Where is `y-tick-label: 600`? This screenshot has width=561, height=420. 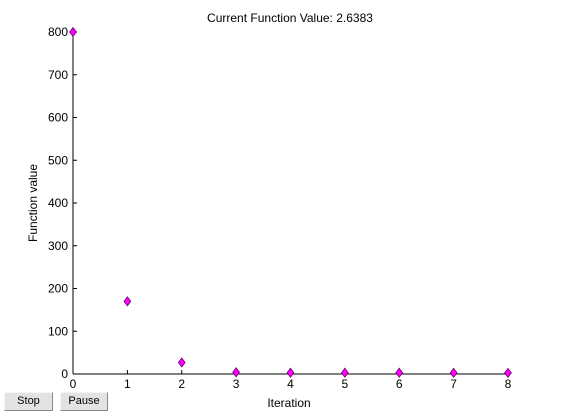
y-tick-label: 600 is located at coordinates (58, 118).